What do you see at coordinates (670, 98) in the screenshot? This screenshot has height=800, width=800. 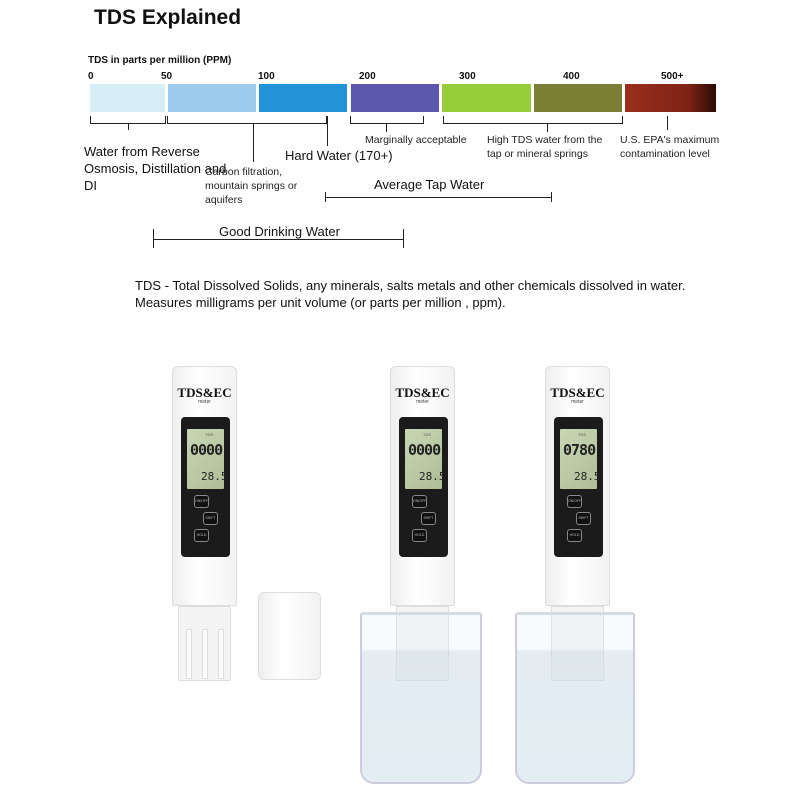 I see `segment-500-plus` at bounding box center [670, 98].